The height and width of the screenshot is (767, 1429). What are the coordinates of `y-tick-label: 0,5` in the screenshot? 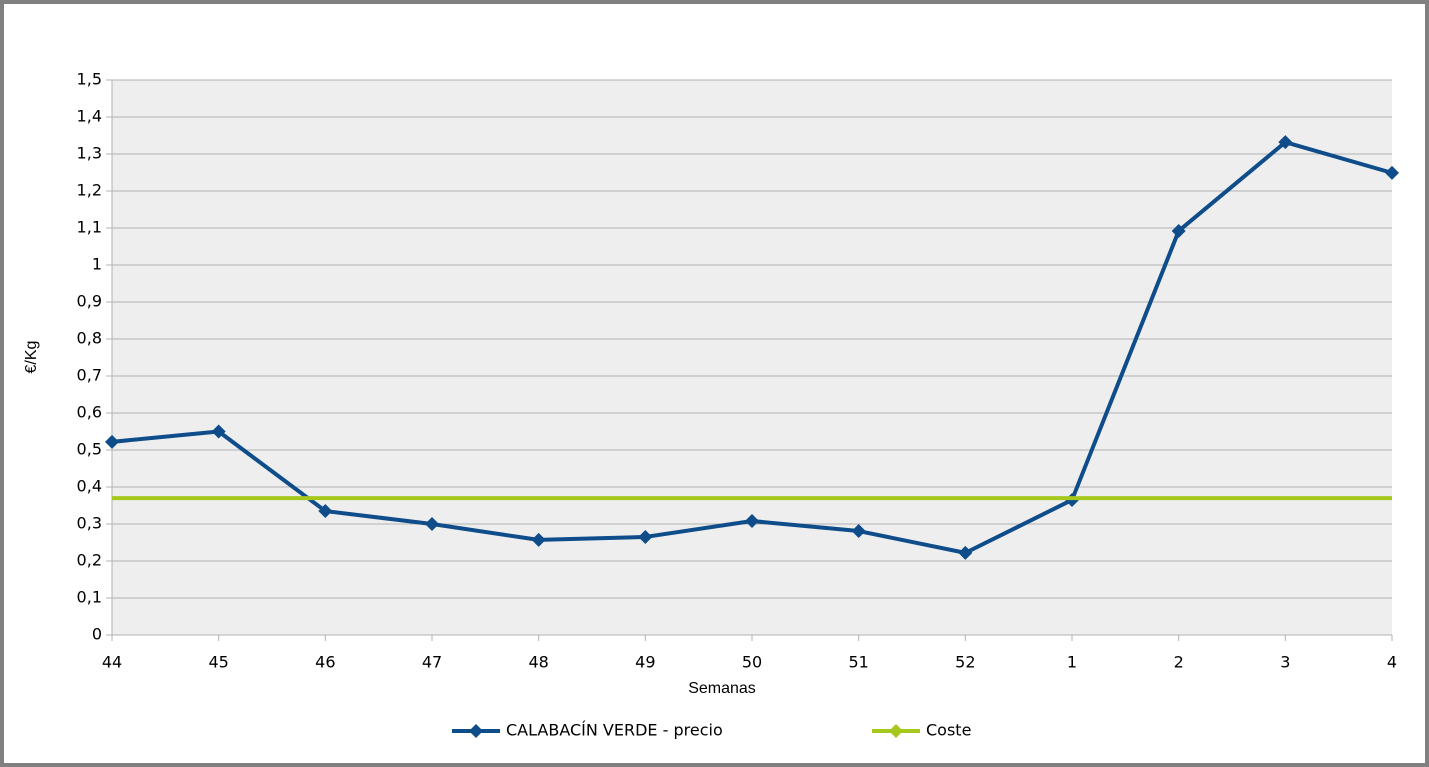 It's located at (89, 449).